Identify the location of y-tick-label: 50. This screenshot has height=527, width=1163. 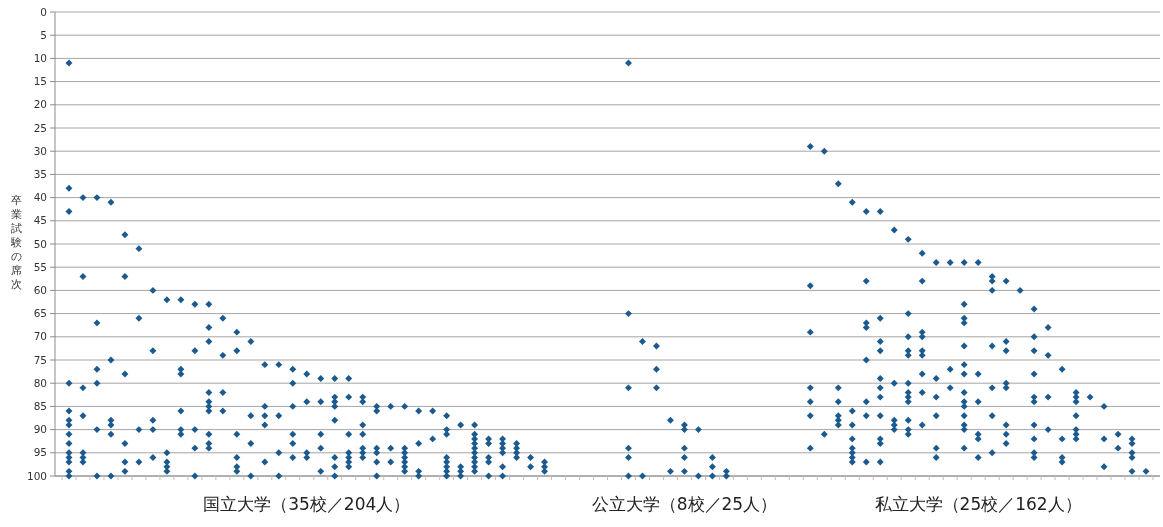
(40, 243).